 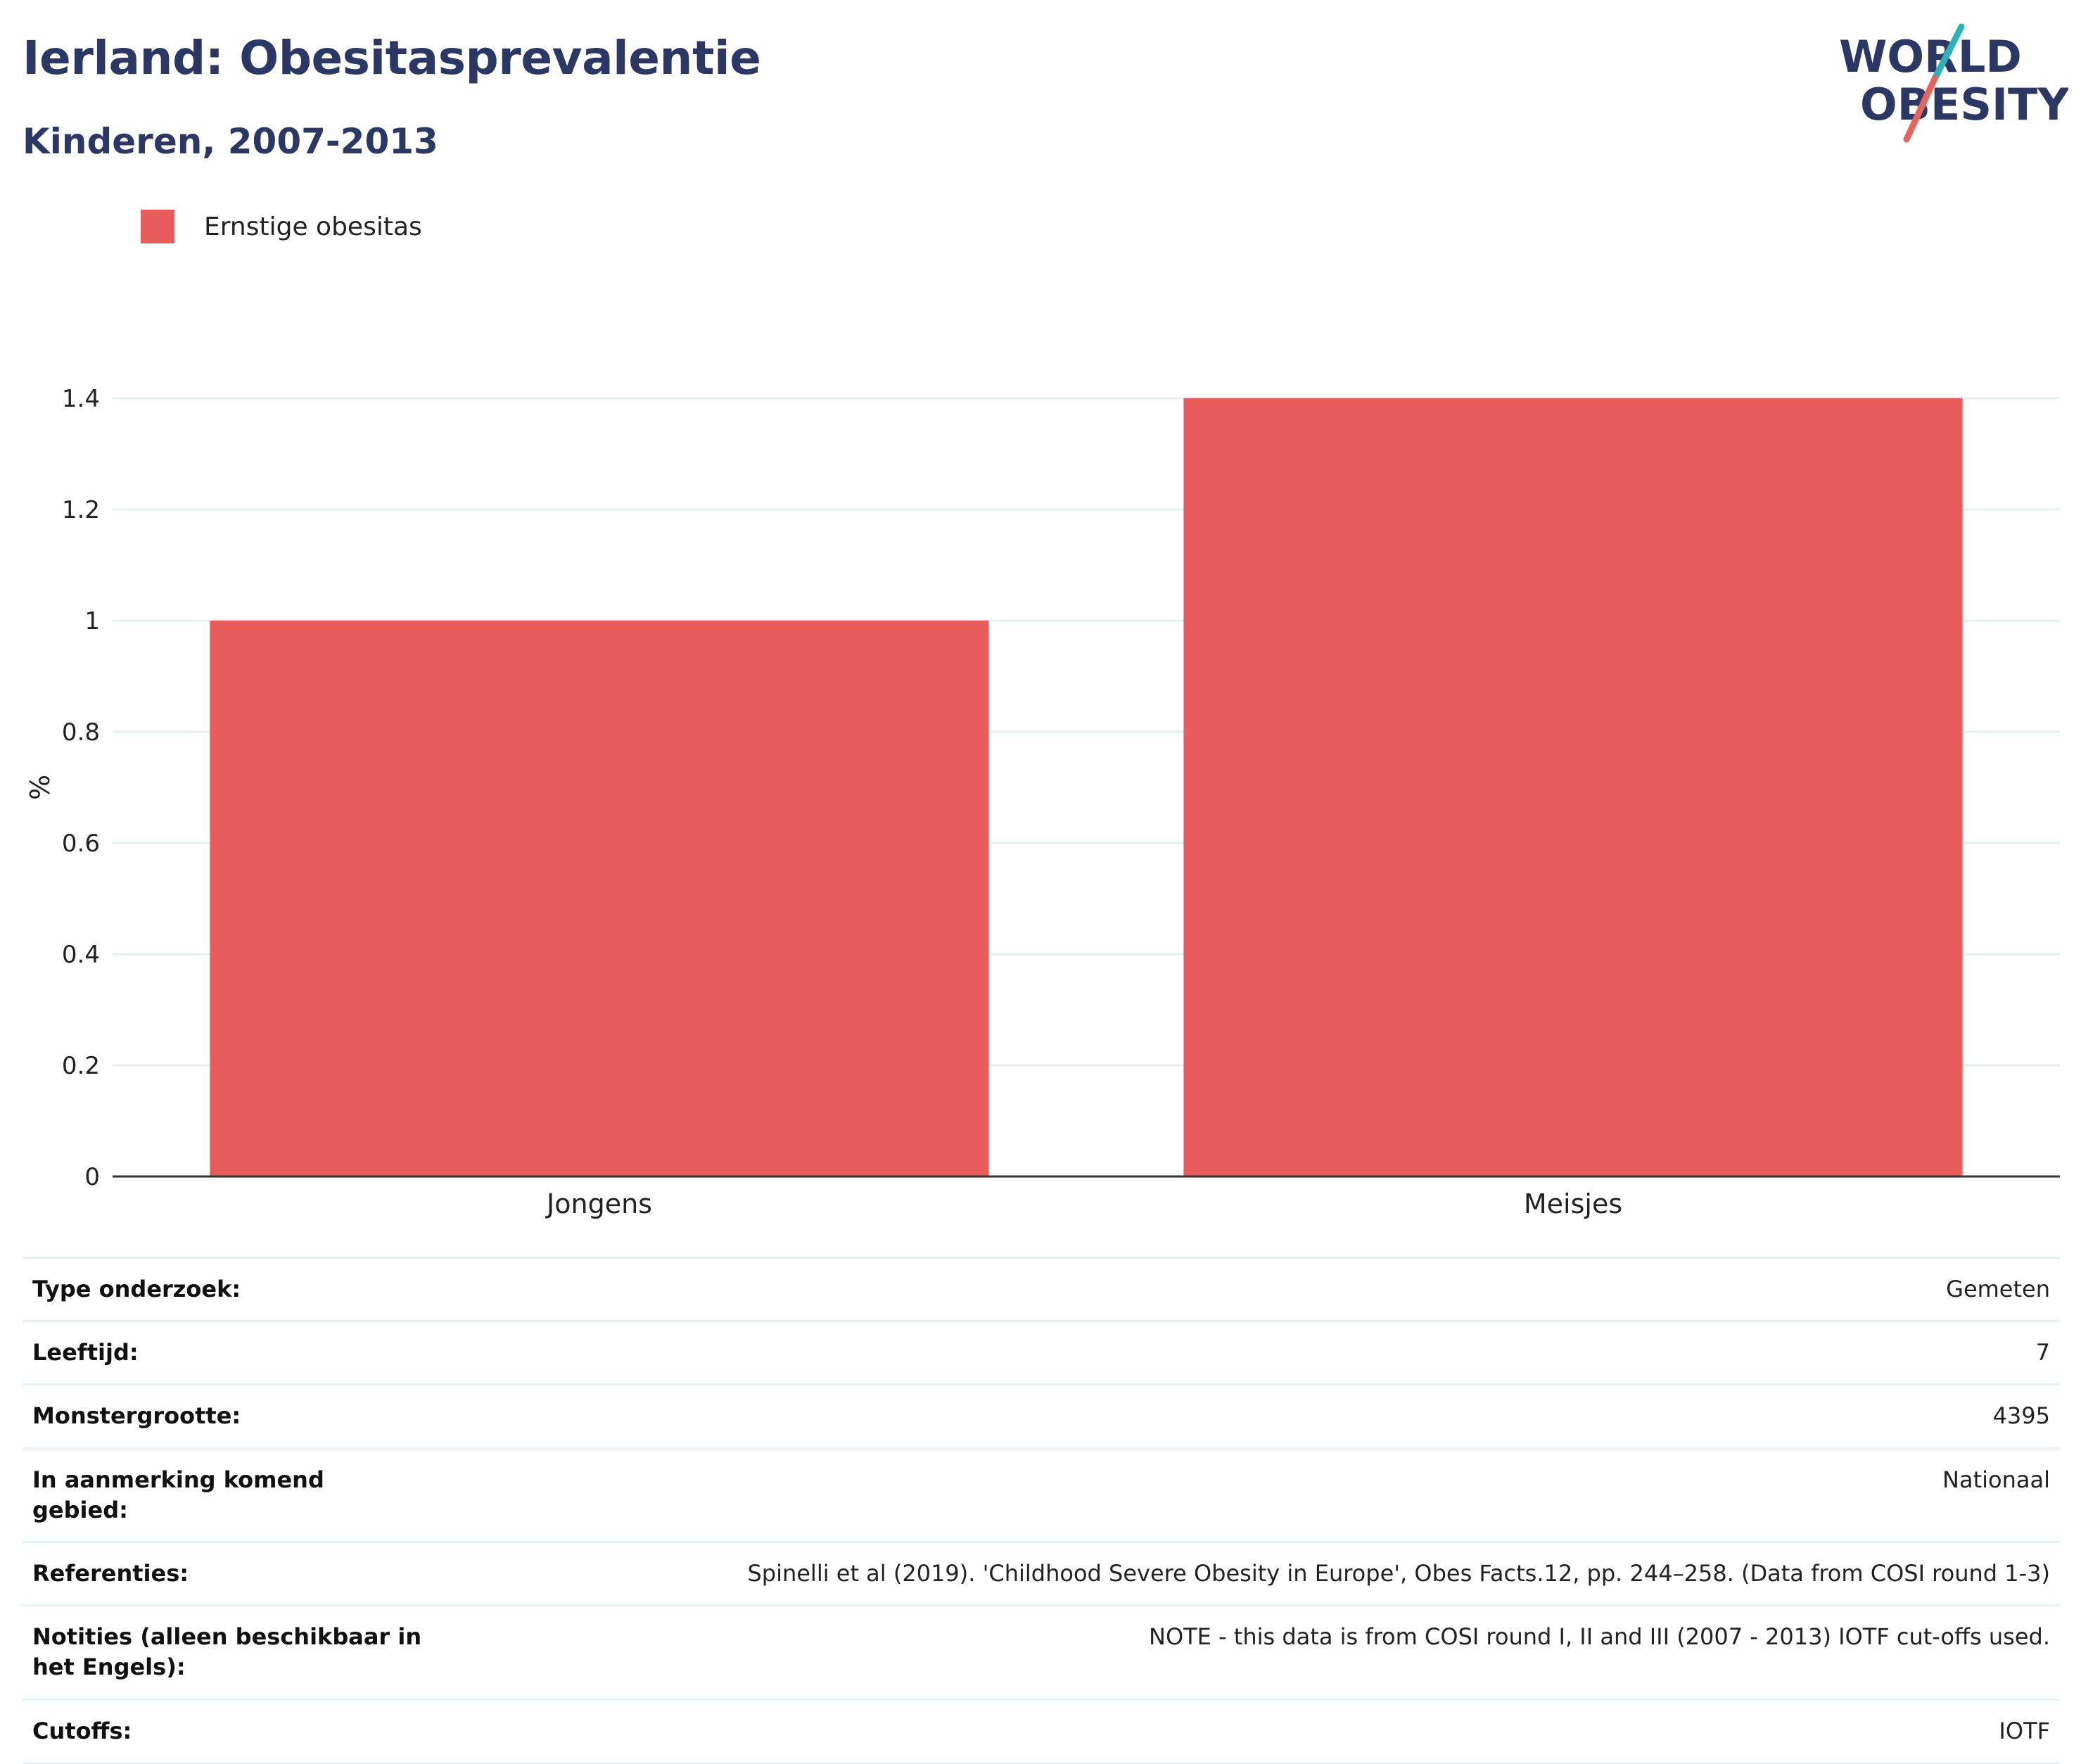 What do you see at coordinates (85, 1352) in the screenshot?
I see `metadata-label: Leeftijd:` at bounding box center [85, 1352].